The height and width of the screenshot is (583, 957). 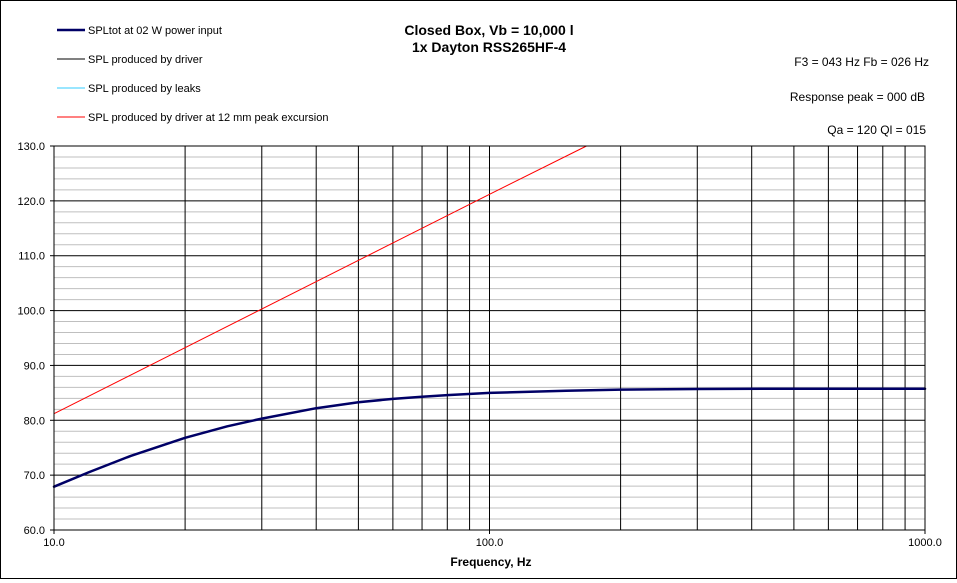 What do you see at coordinates (31, 312) in the screenshot?
I see `y-tick-label: 100.0` at bounding box center [31, 312].